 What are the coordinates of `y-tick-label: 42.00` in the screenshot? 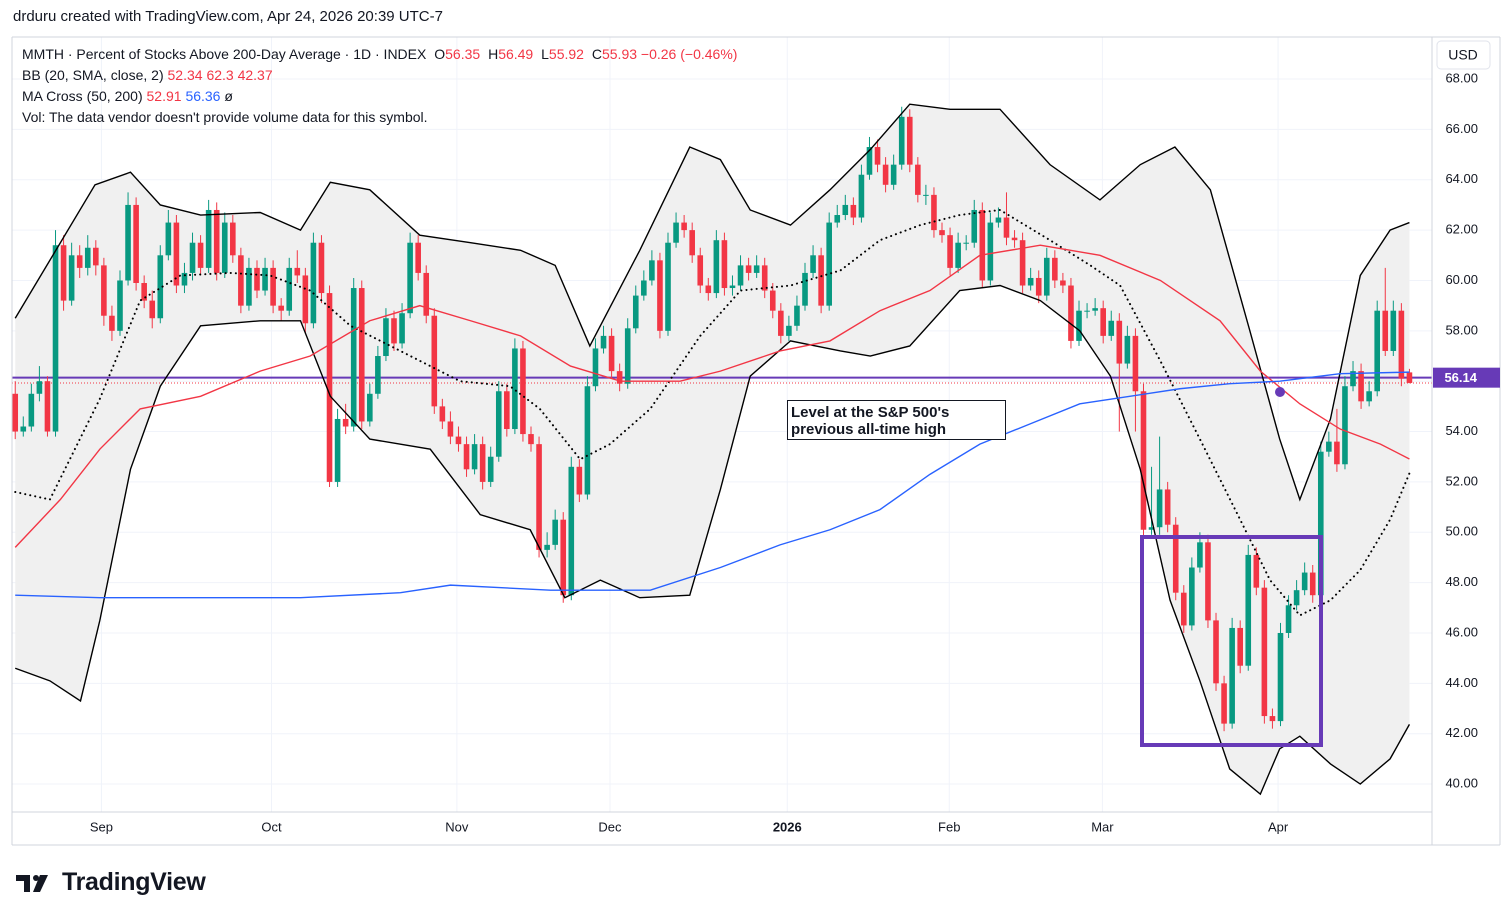 It's located at (1461, 732).